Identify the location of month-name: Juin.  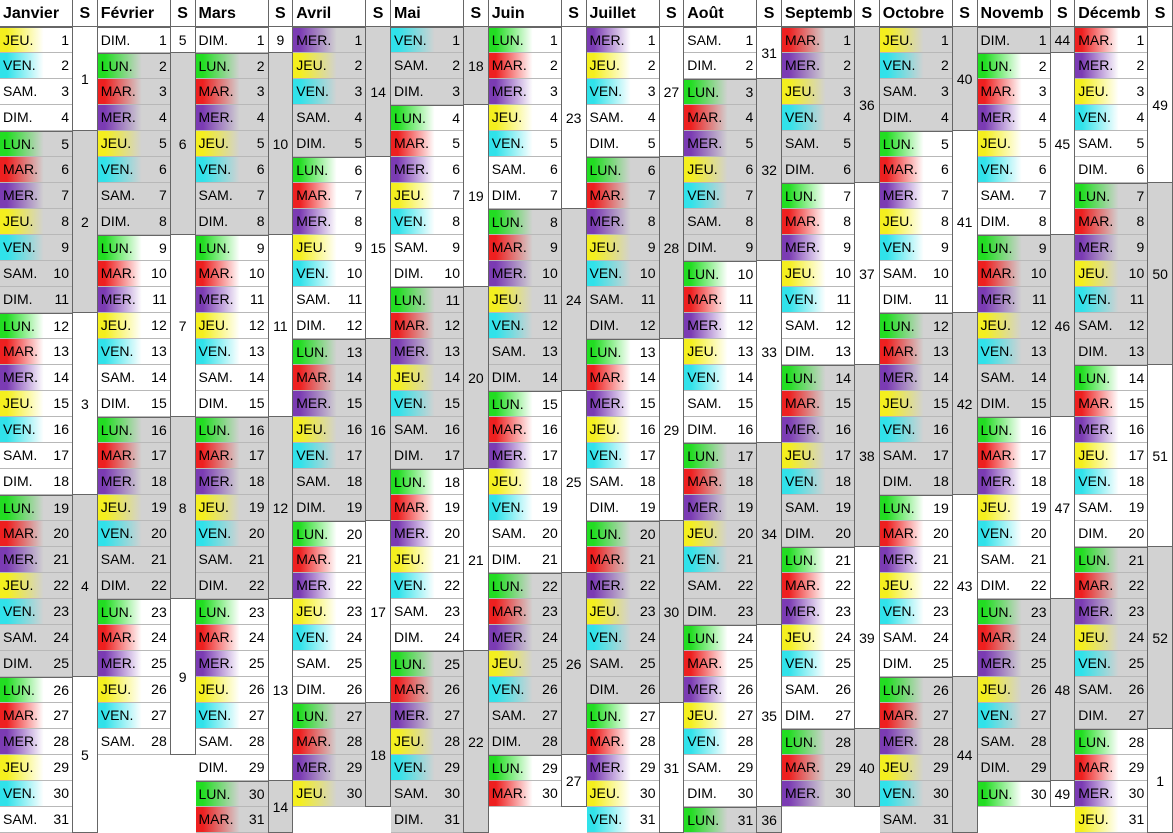
(524, 13).